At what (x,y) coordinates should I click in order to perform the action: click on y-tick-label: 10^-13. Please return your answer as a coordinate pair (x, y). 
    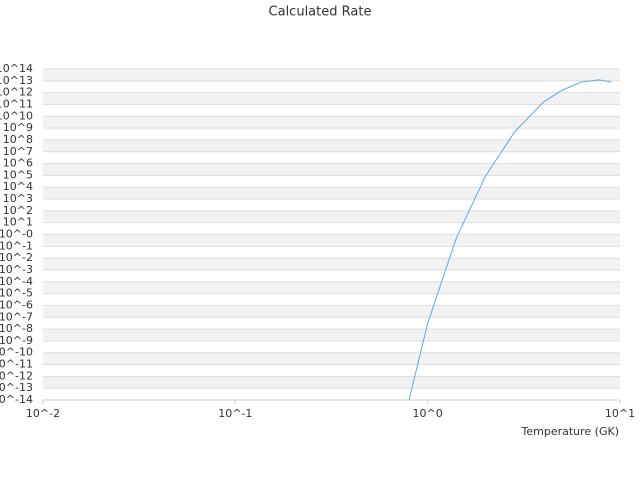
    Looking at the image, I should click on (16, 387).